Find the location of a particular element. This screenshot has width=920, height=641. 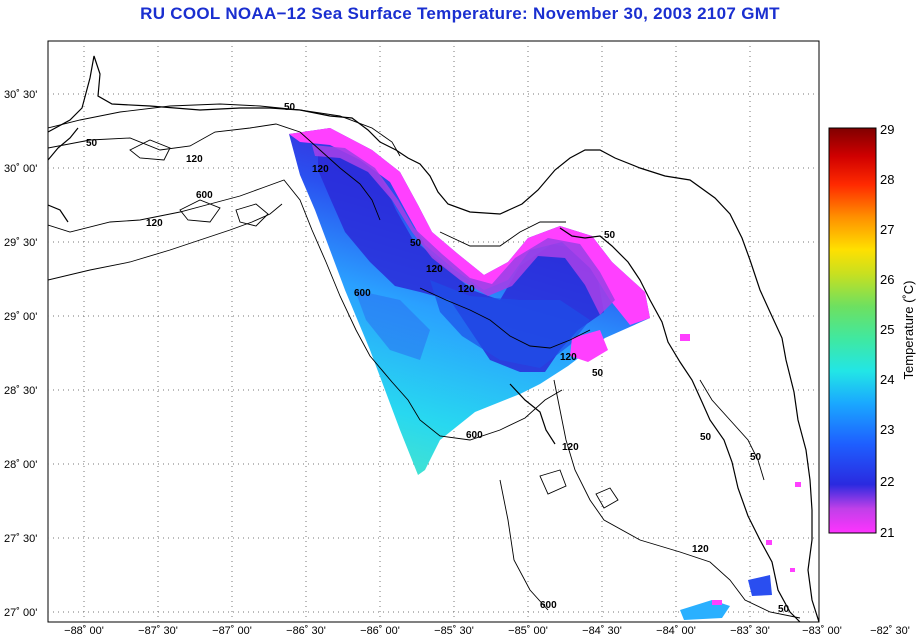

lat-label: 30˚ 30' is located at coordinates (20, 95).